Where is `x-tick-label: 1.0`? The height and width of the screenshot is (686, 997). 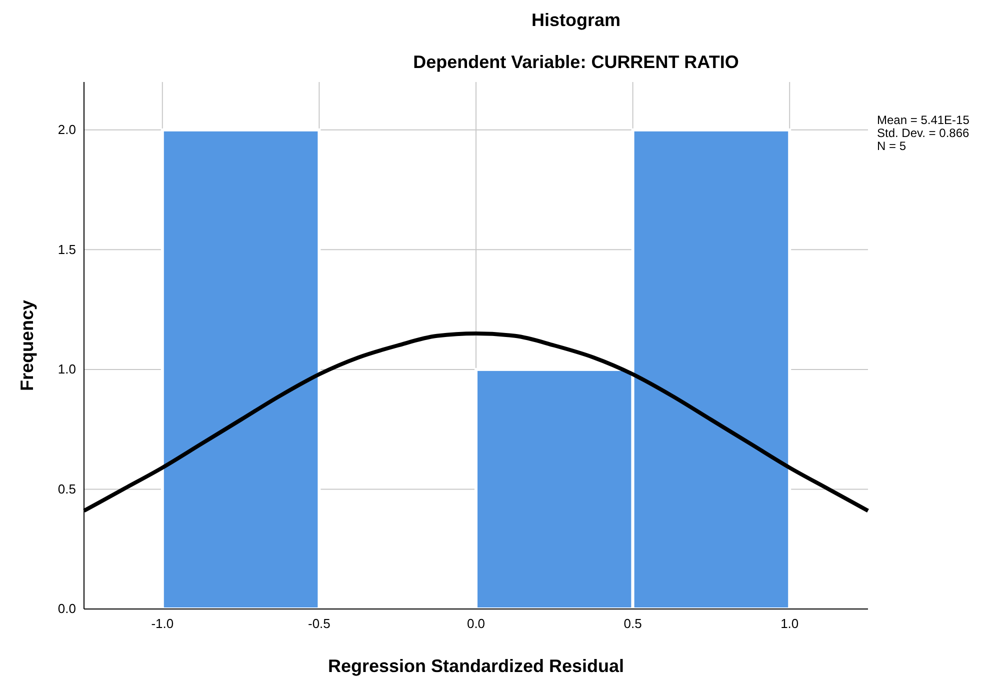 x-tick-label: 1.0 is located at coordinates (789, 624).